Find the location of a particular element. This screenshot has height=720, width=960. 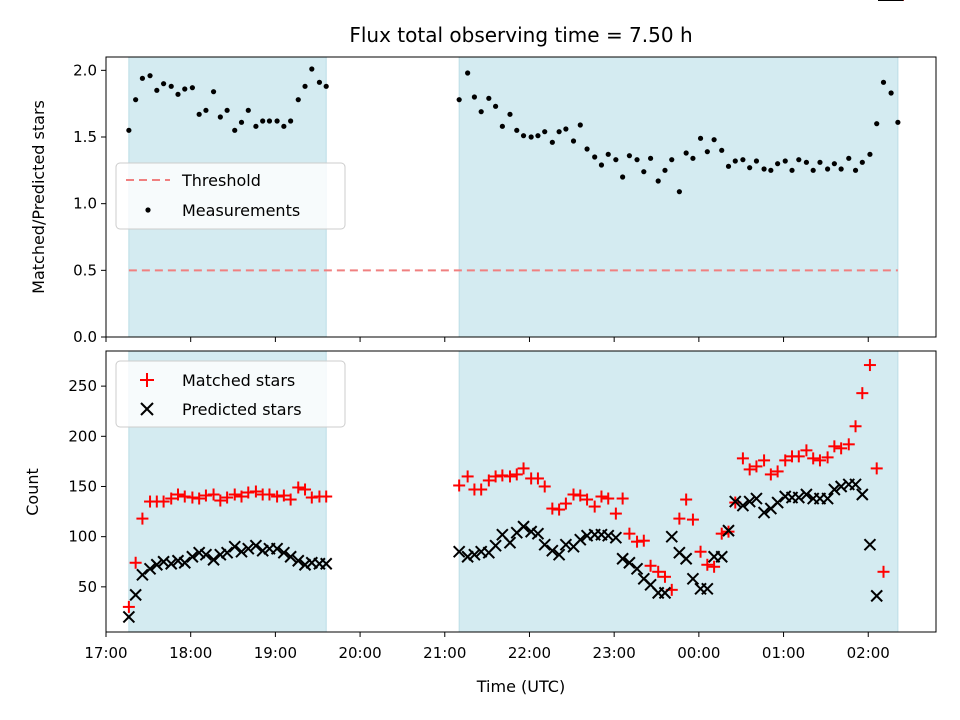

y-tick-label: 0.5 is located at coordinates (85, 270).